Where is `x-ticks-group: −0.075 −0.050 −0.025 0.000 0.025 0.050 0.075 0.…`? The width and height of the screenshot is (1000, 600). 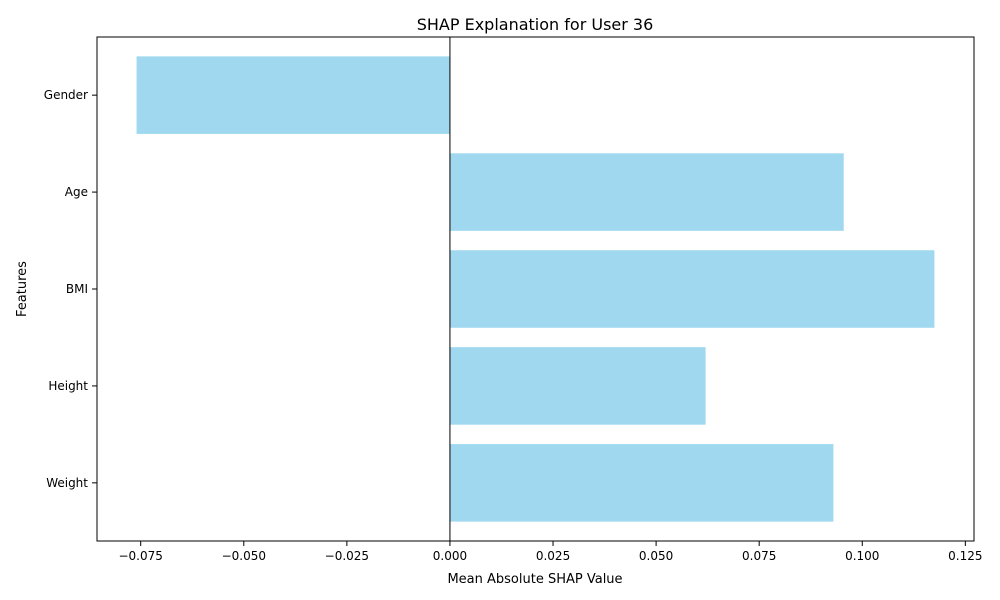 x-ticks-group: −0.075 −0.050 −0.025 0.000 0.025 0.050 0.075 0.… is located at coordinates (550, 552).